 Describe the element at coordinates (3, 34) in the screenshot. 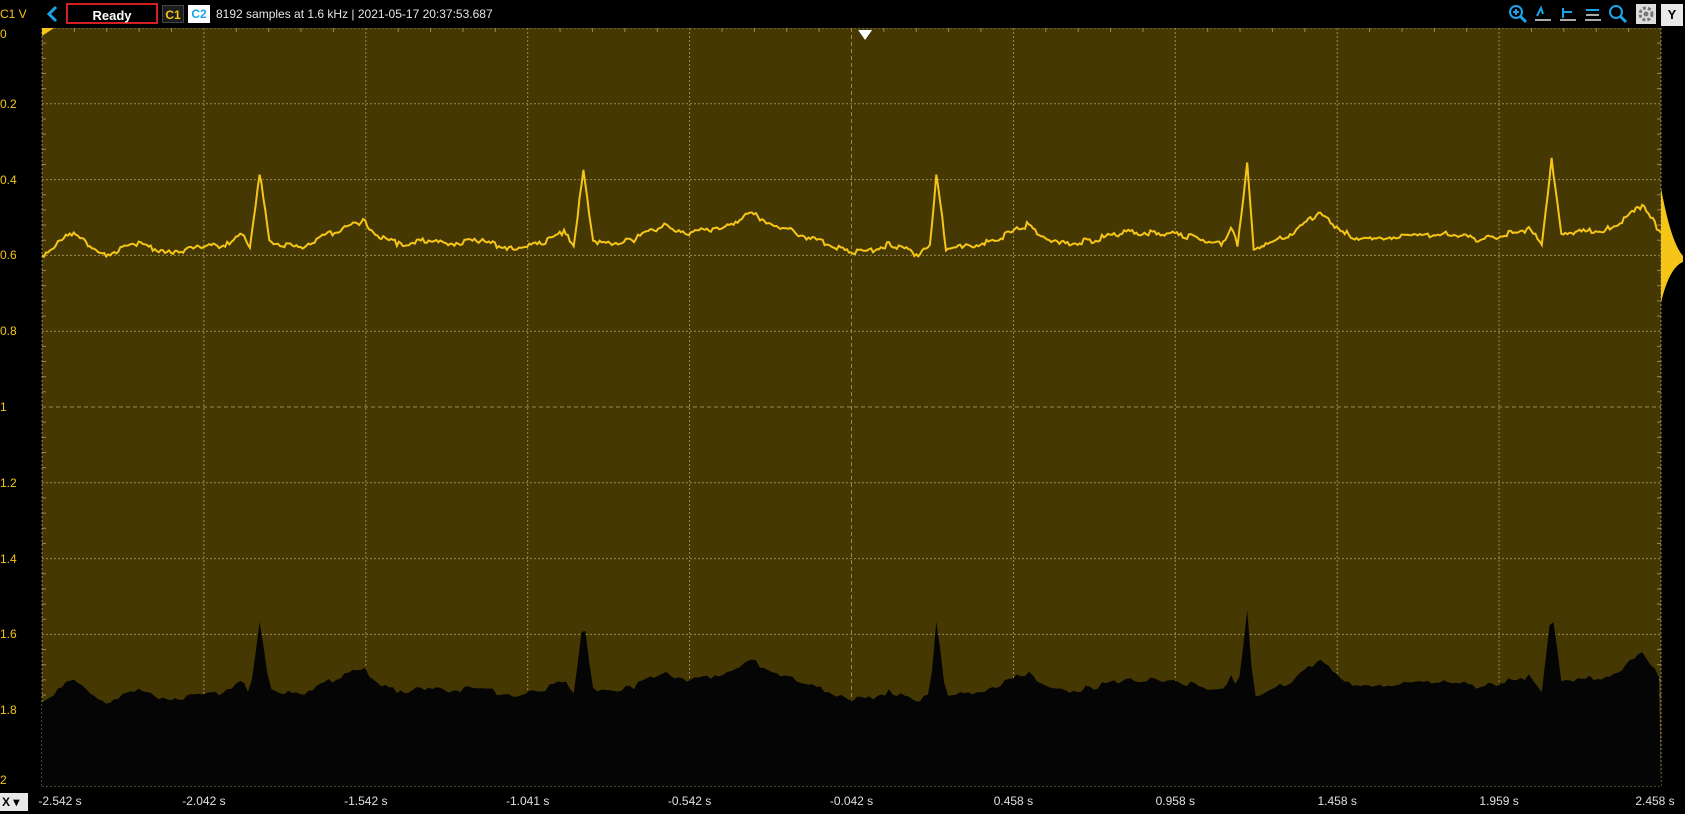

I see `y-tick-label: 0` at that location.